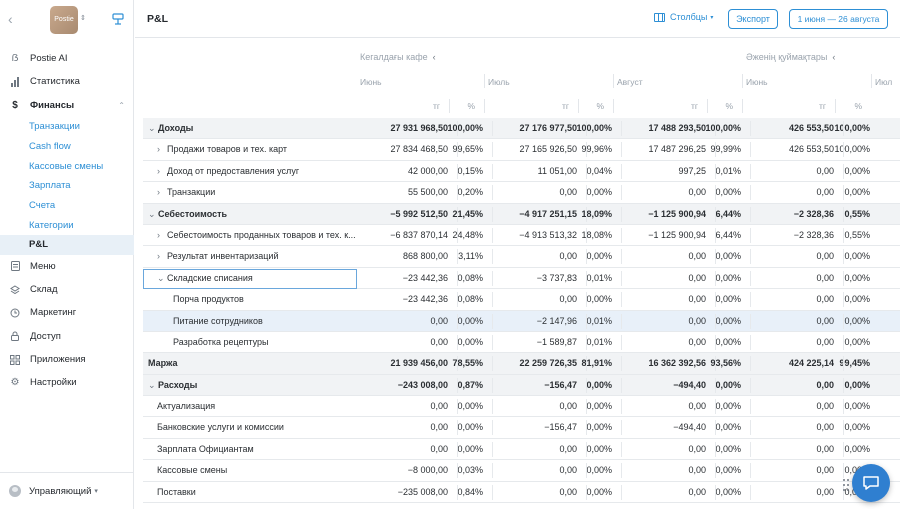 This screenshot has width=900, height=509. I want to click on nav-label: Приложения, so click(58, 360).